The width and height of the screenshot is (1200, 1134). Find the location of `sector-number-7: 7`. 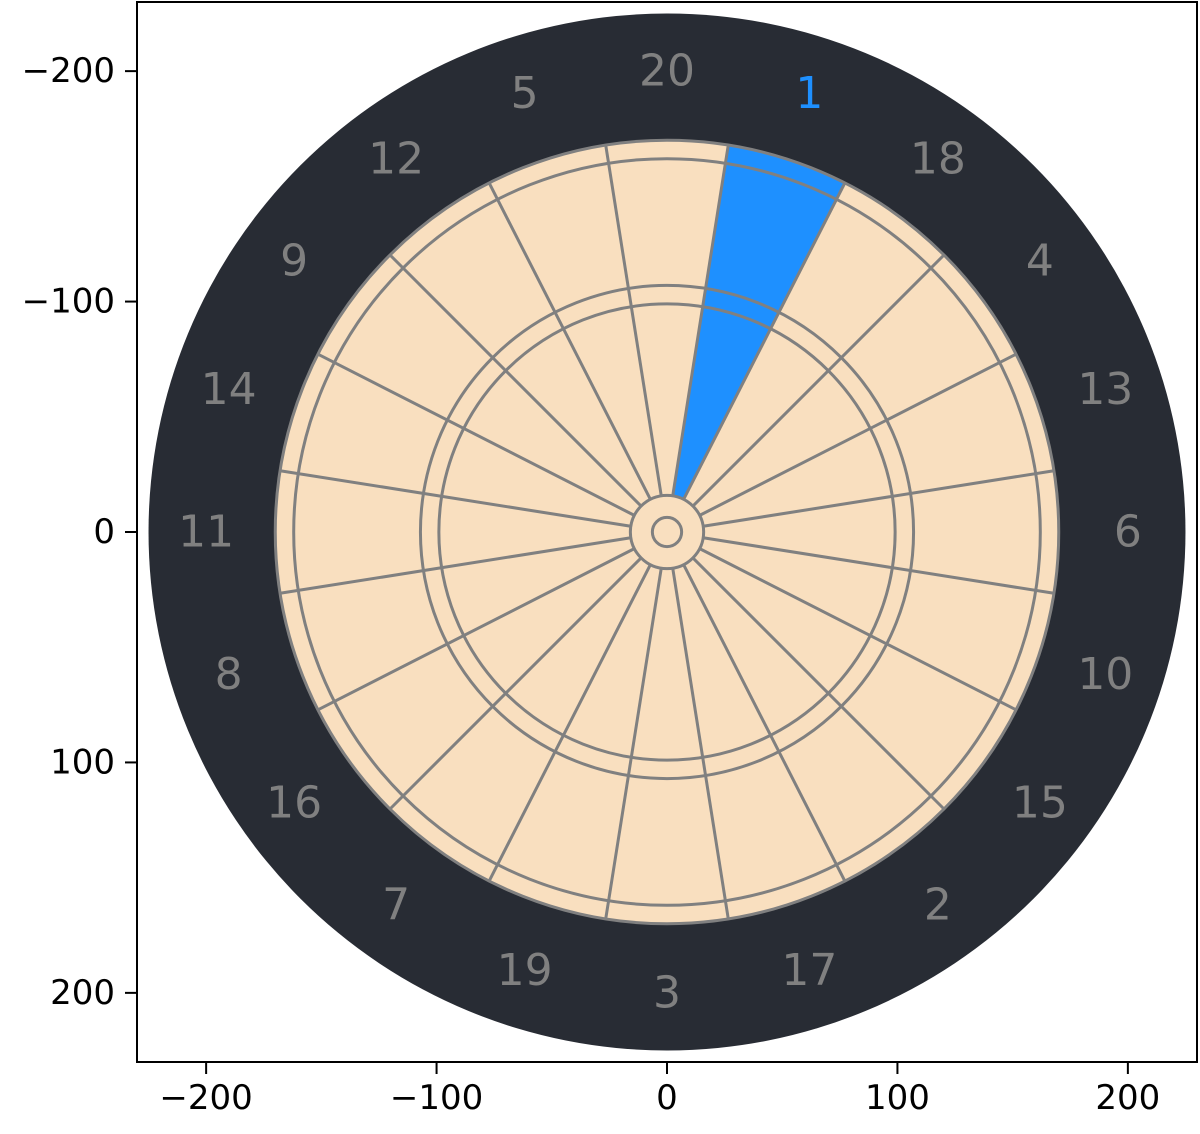

sector-number-7: 7 is located at coordinates (396, 904).